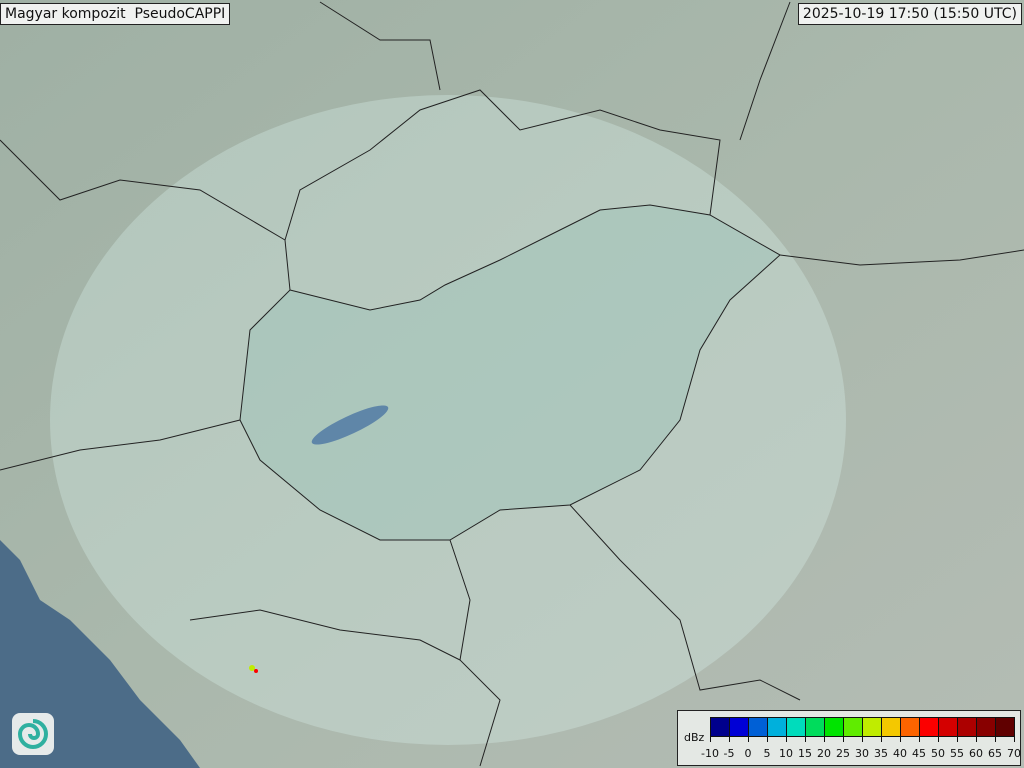  Describe the element at coordinates (881, 753) in the screenshot. I see `tick-label: 35` at that location.